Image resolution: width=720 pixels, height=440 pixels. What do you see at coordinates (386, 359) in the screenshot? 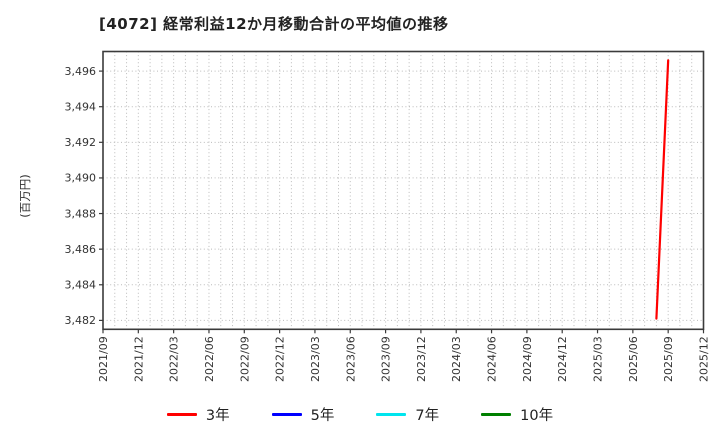
I see `x-tick-label: 2023/09` at bounding box center [386, 359].